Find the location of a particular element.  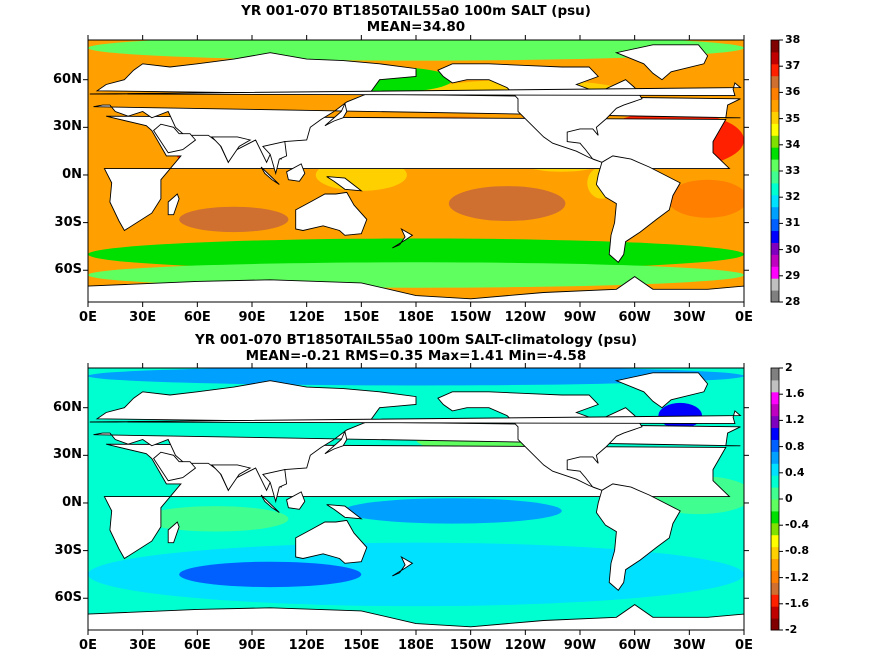

land-s_america is located at coordinates (638, 209).